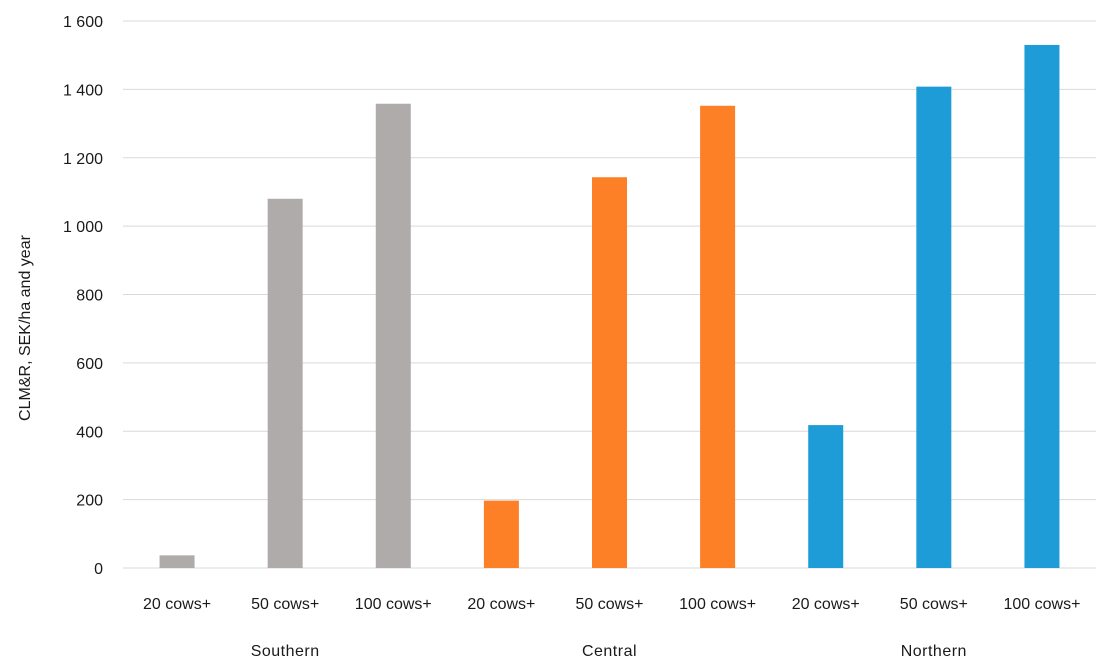  Describe the element at coordinates (718, 336) in the screenshot. I see `bar-central-100-cows` at that location.